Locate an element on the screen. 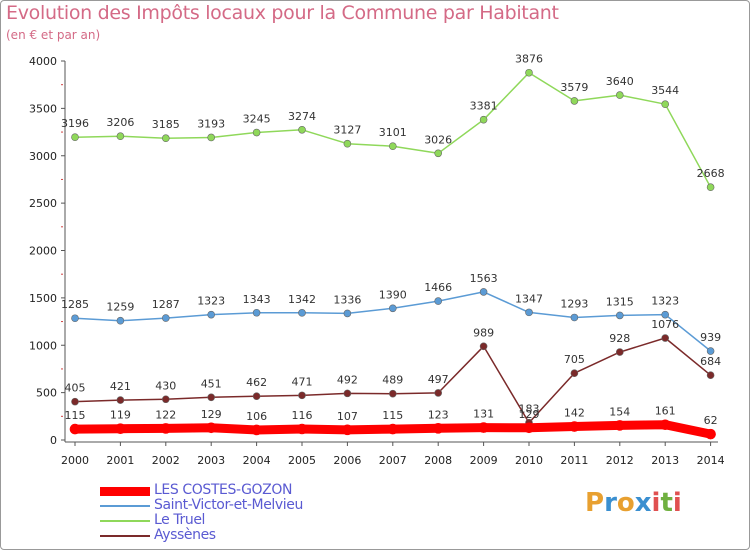 Image resolution: width=750 pixels, height=550 pixels. data-label: 492 is located at coordinates (347, 379).